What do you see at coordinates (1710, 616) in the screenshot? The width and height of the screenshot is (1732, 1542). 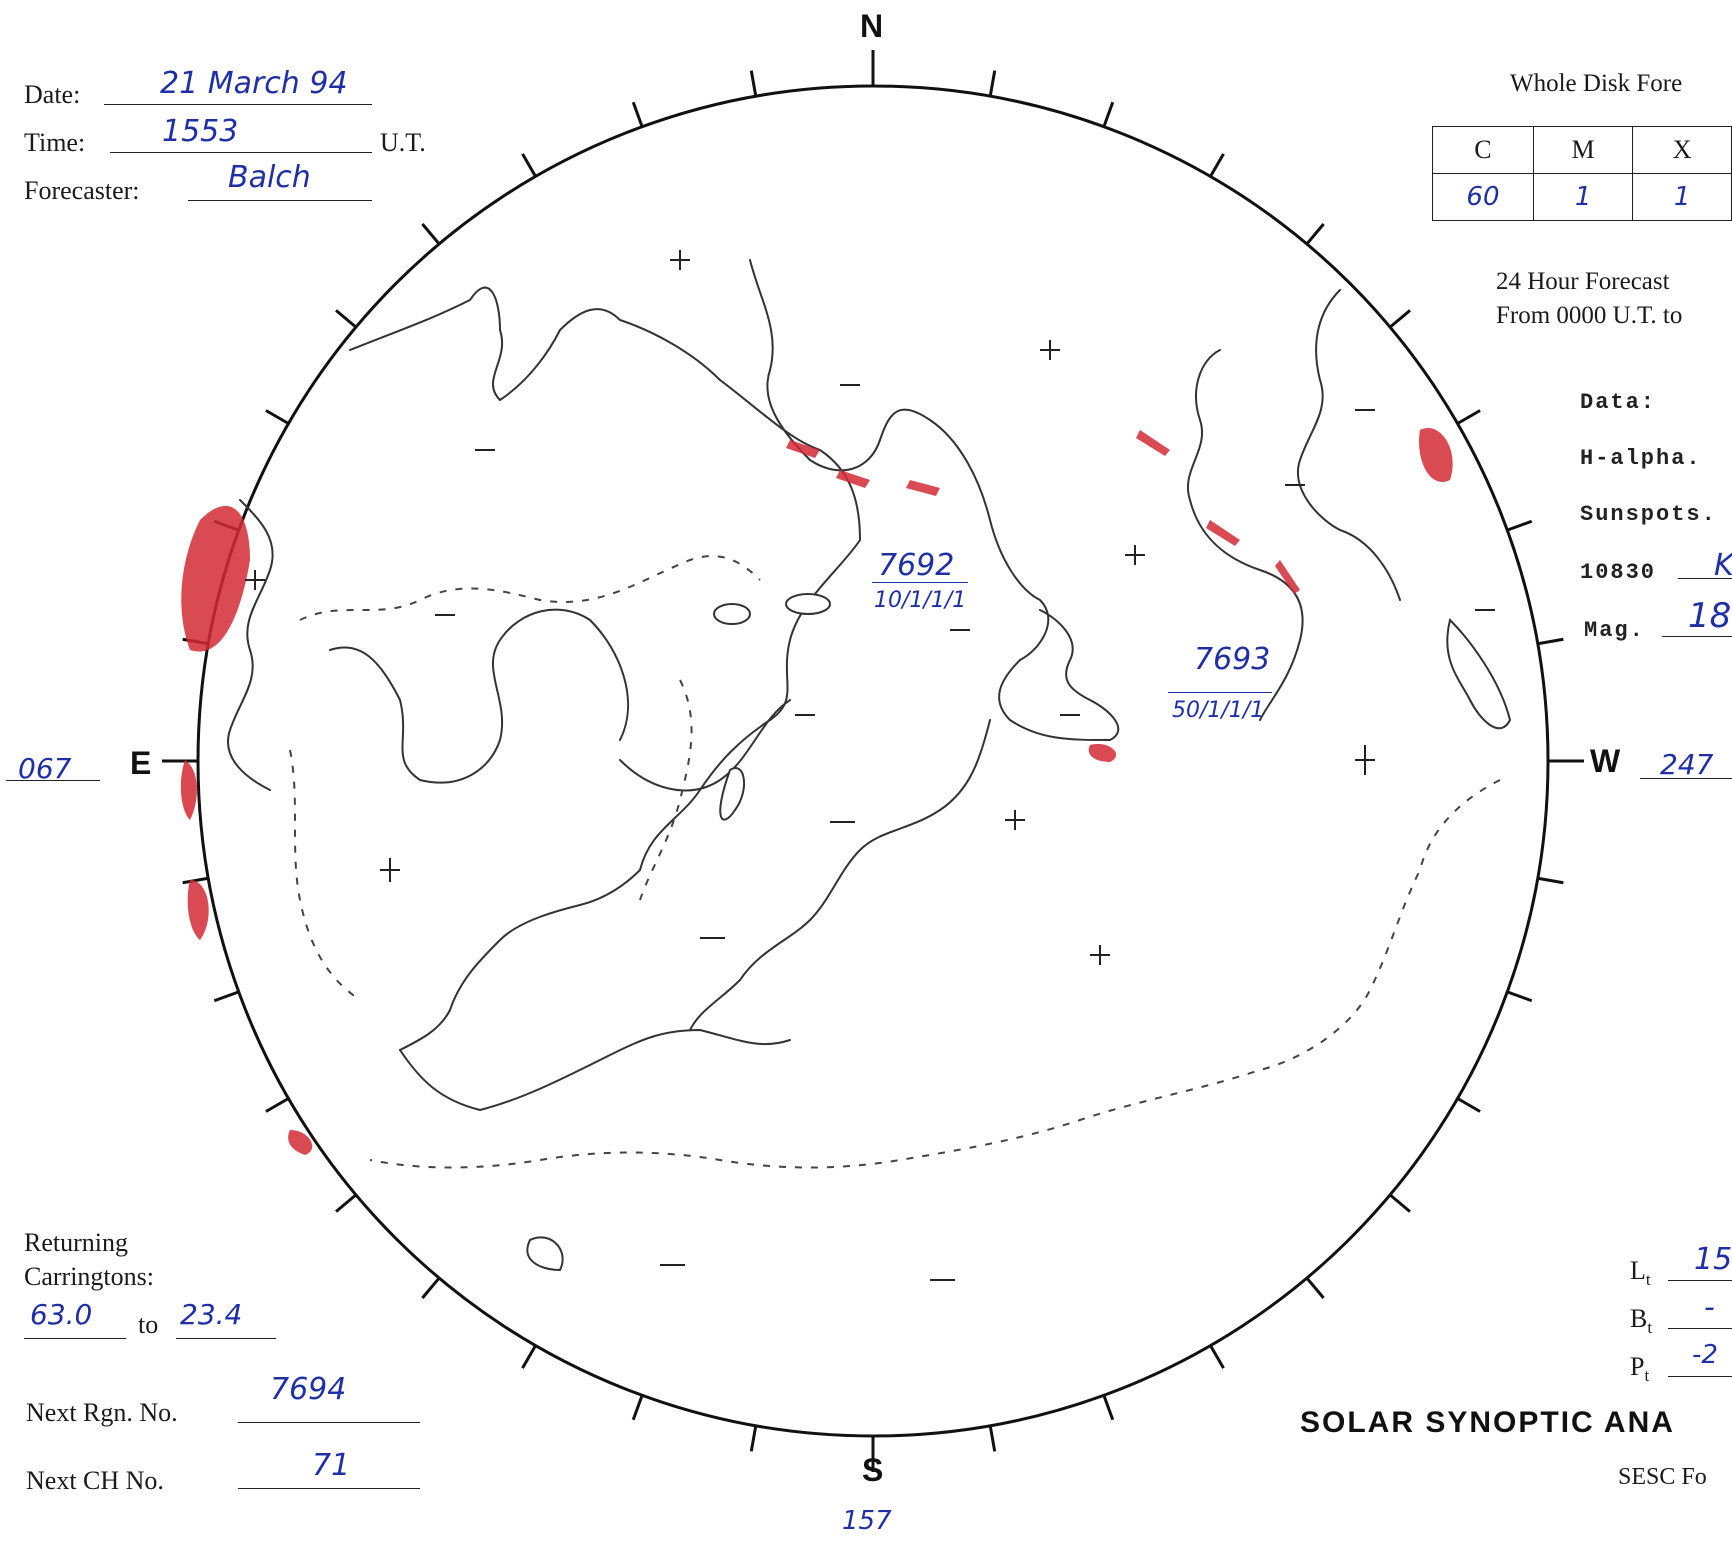 I see `mag-value: 18` at bounding box center [1710, 616].